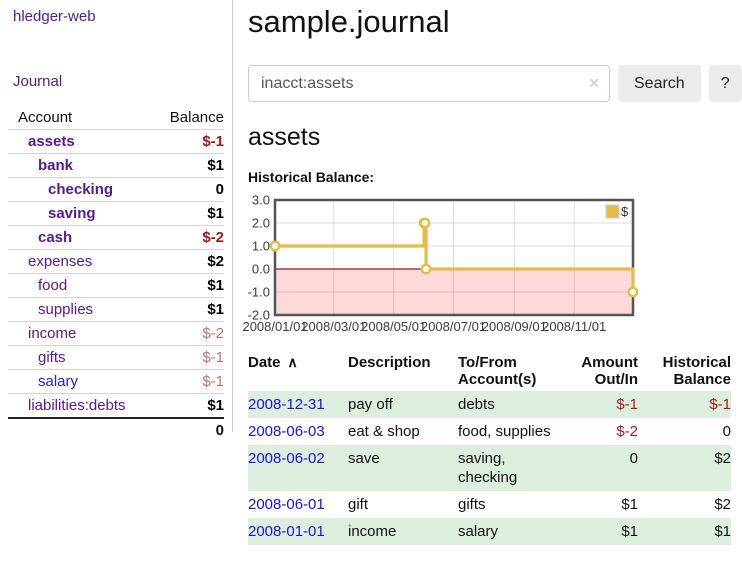 This screenshot has height=582, width=742. What do you see at coordinates (116, 142) in the screenshot?
I see `account-row: assets $-1` at bounding box center [116, 142].